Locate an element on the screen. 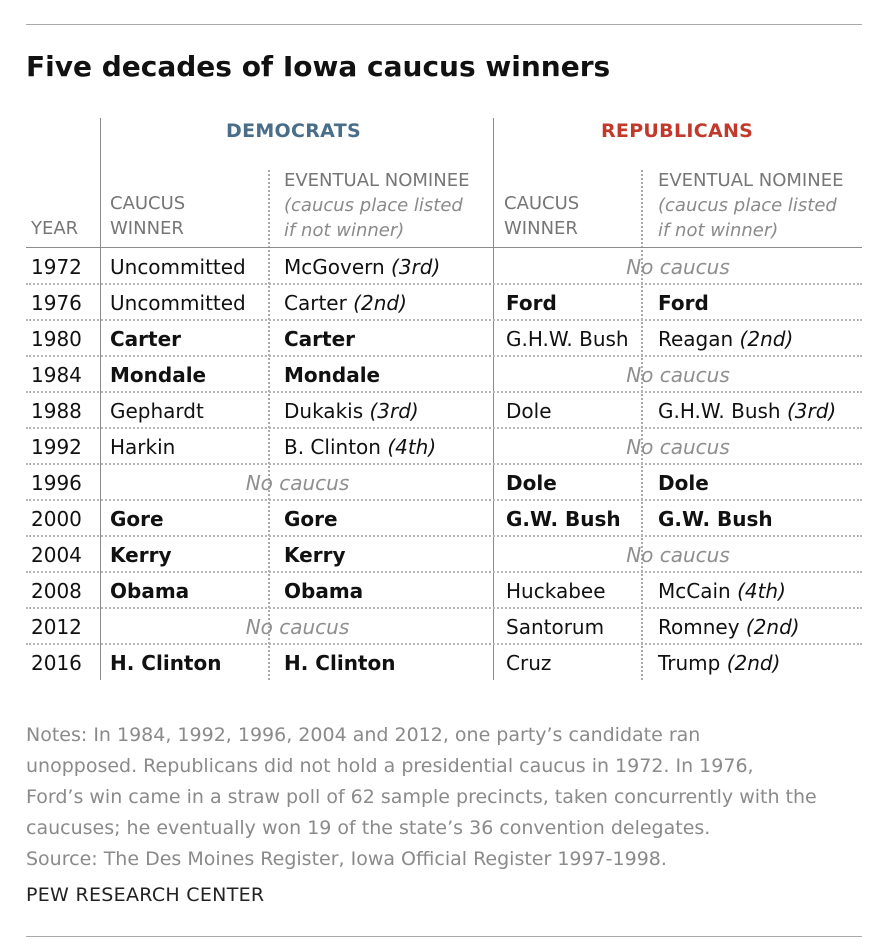 The height and width of the screenshot is (944, 896). table-row: 1972 Uncommitted McGovern (3rd) No caucus is located at coordinates (448, 267).